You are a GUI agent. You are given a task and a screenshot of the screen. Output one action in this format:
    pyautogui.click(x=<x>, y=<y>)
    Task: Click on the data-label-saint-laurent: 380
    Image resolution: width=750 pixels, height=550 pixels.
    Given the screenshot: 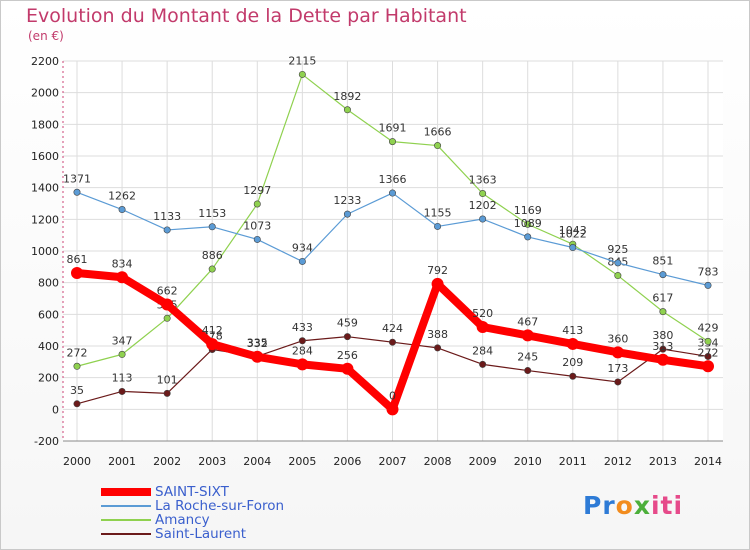 What is the action you would take?
    pyautogui.click(x=662, y=335)
    